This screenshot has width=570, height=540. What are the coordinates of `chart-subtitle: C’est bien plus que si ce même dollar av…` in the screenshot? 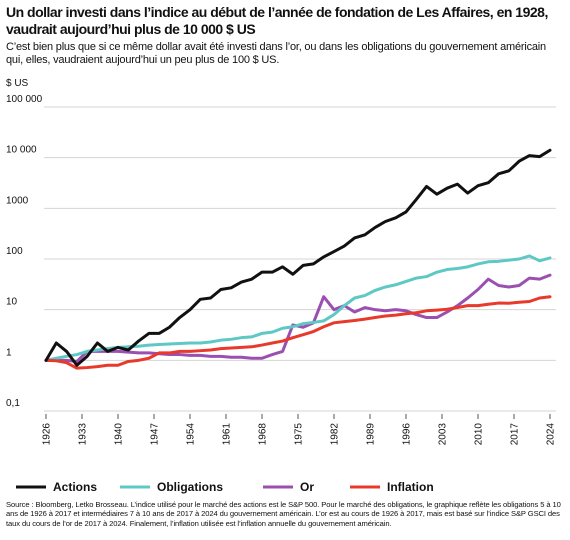 It's located at (276, 53).